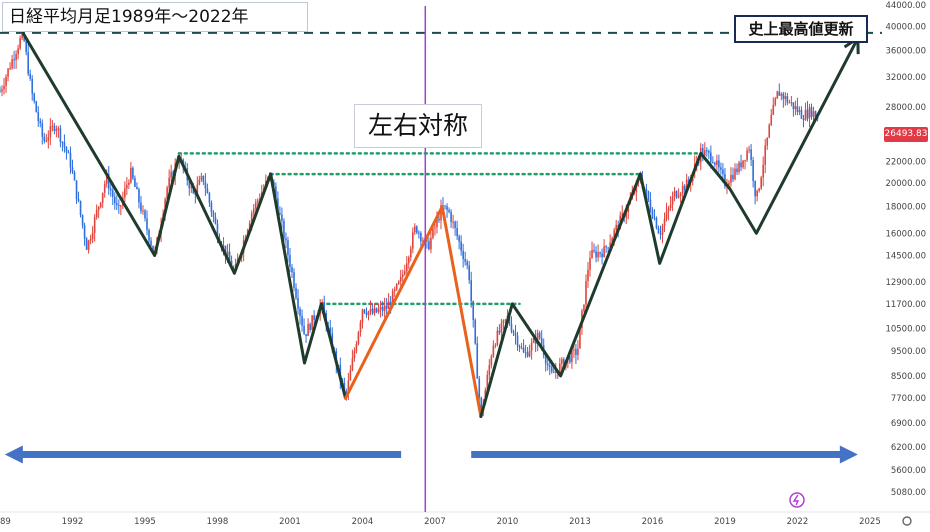 This screenshot has height=532, width=930. I want to click on x-tick-label: 2001, so click(290, 522).